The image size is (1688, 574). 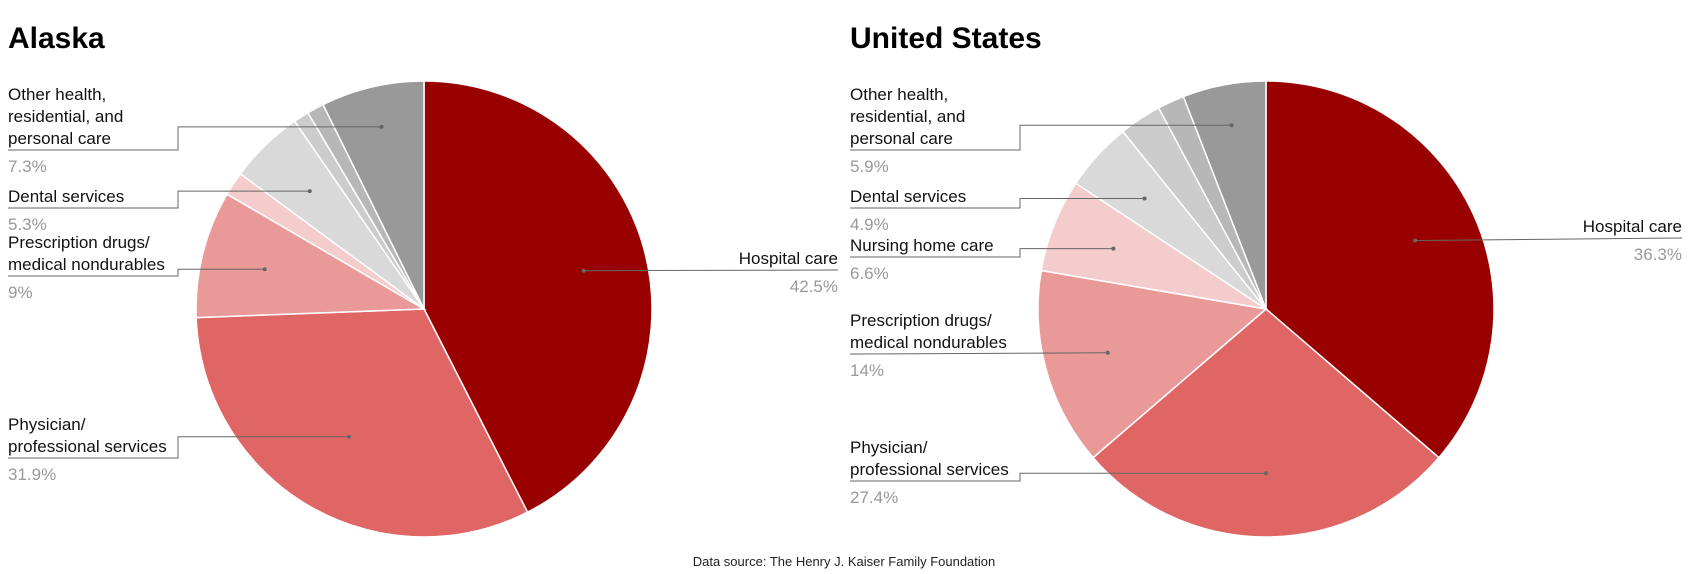 What do you see at coordinates (56, 38) in the screenshot?
I see `chart-title-alaska: Alaska` at bounding box center [56, 38].